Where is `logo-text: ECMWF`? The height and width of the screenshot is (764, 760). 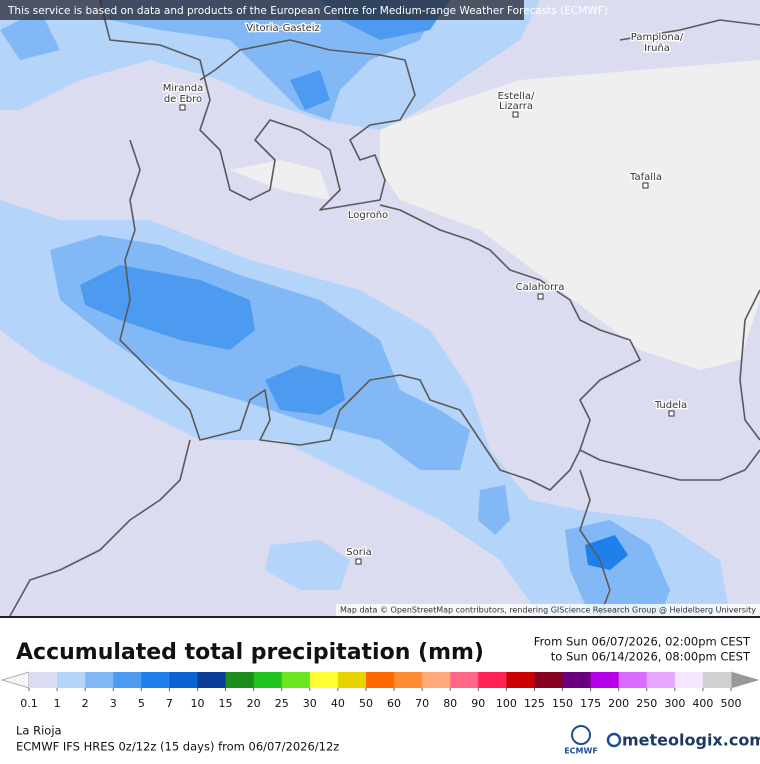 logo-text: ECMWF is located at coordinates (581, 751).